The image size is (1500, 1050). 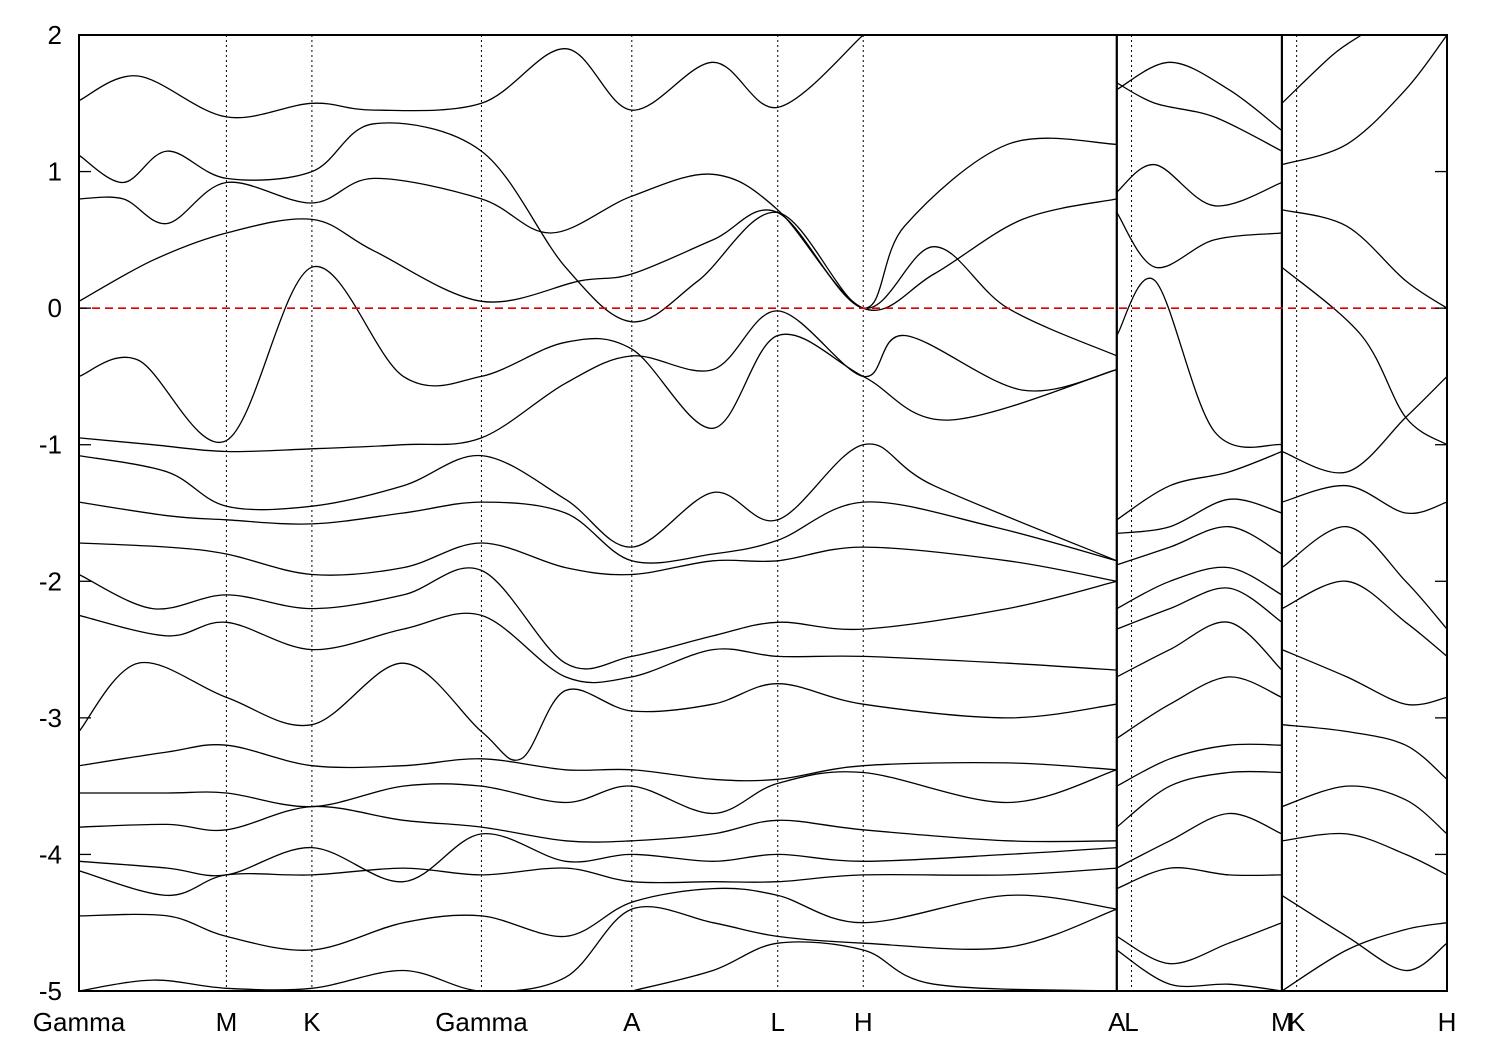 What do you see at coordinates (745, 1022) in the screenshot?
I see `x-axis-kpoint-labels: Gamma M K Gamma A L H AL MK H` at bounding box center [745, 1022].